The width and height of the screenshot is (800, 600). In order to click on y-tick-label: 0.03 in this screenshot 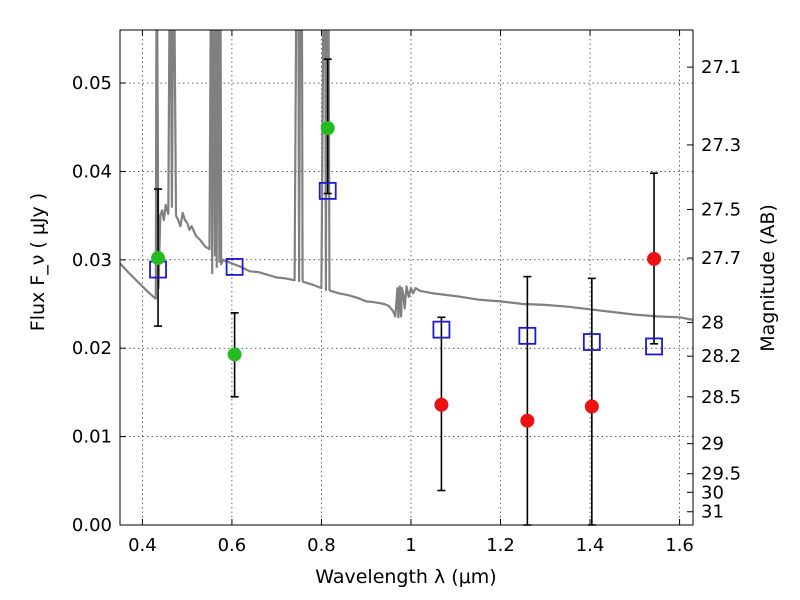, I will do `click(92, 260)`.